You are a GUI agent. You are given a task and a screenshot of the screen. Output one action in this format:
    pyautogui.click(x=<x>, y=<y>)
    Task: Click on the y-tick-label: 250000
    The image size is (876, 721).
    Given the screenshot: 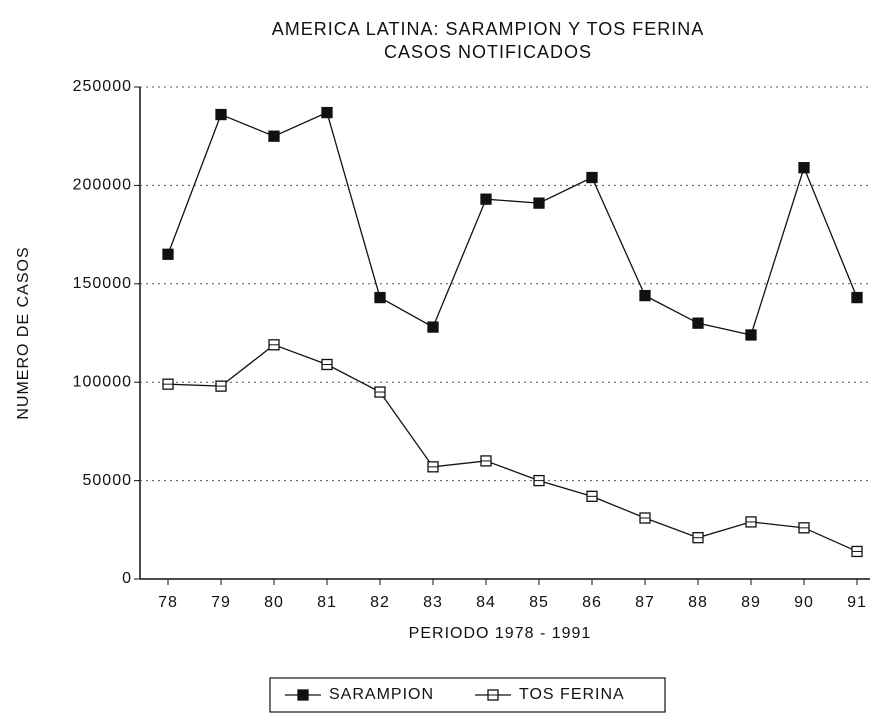 What is the action you would take?
    pyautogui.click(x=102, y=86)
    